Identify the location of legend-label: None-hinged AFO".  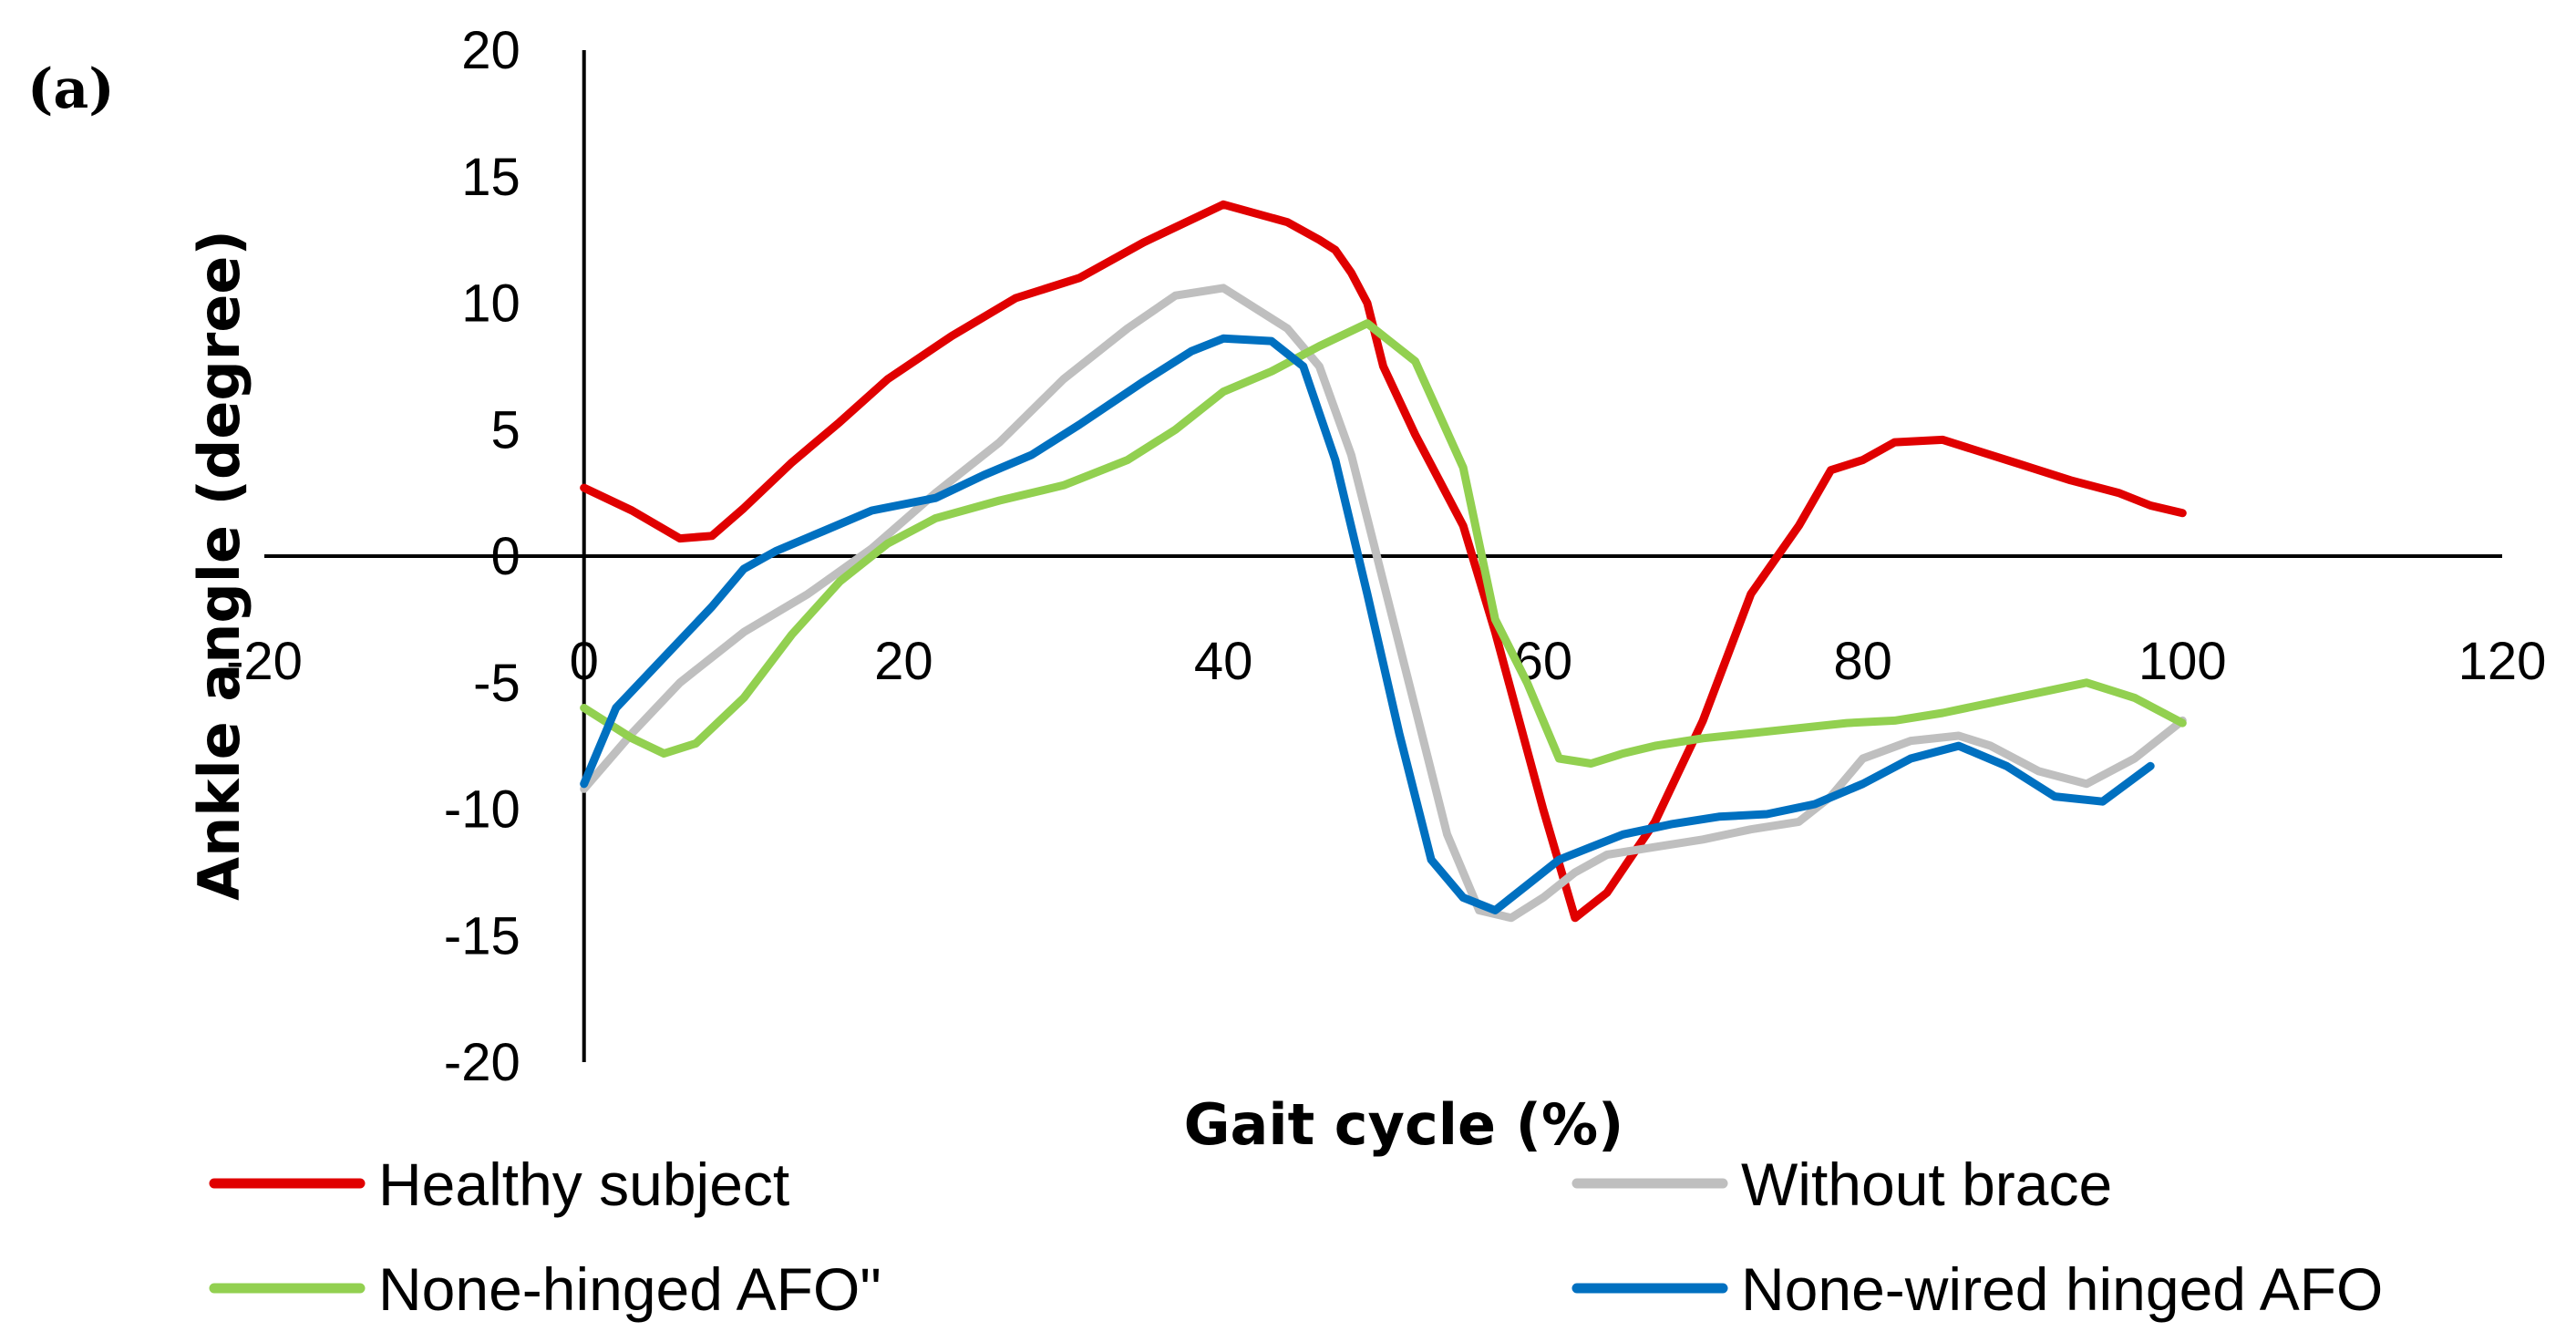
(629, 1289).